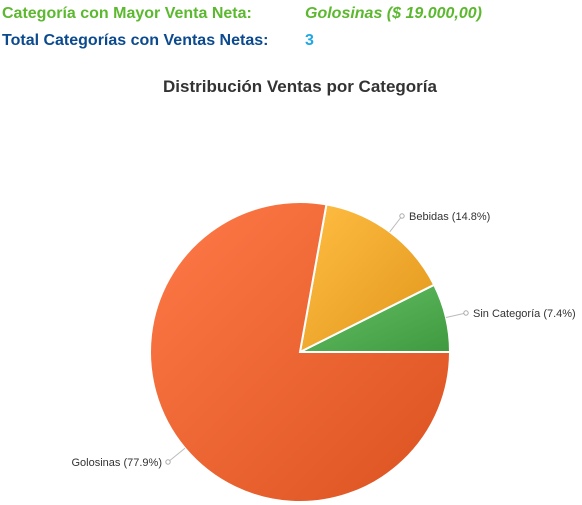 The image size is (582, 505). What do you see at coordinates (309, 40) in the screenshot?
I see `total-categories-value: 3` at bounding box center [309, 40].